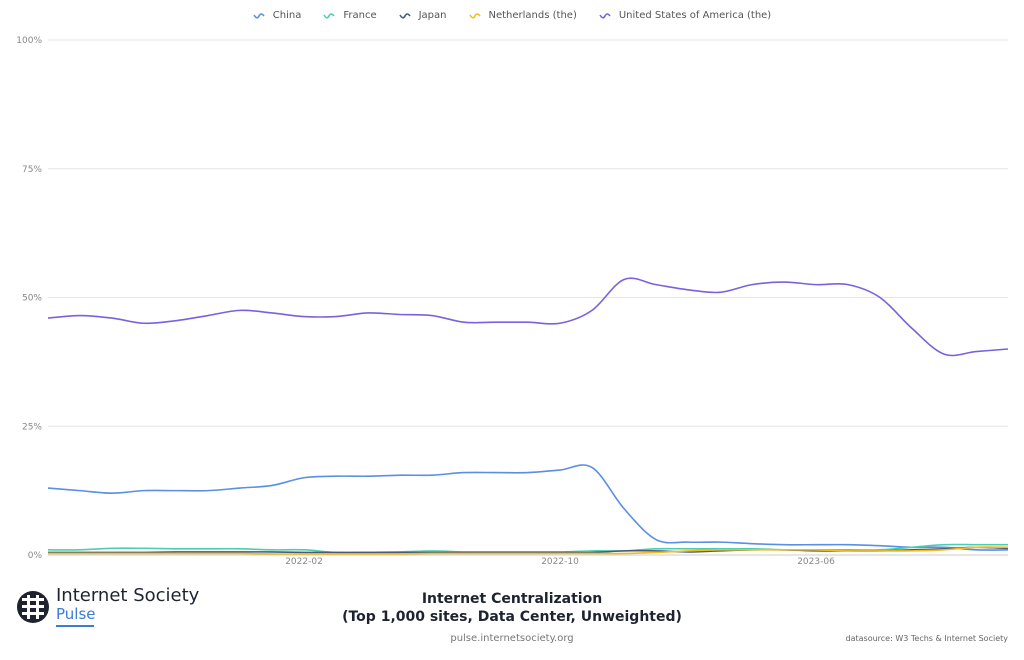 The width and height of the screenshot is (1024, 660). Describe the element at coordinates (432, 15) in the screenshot. I see `legend-label: Japan` at that location.